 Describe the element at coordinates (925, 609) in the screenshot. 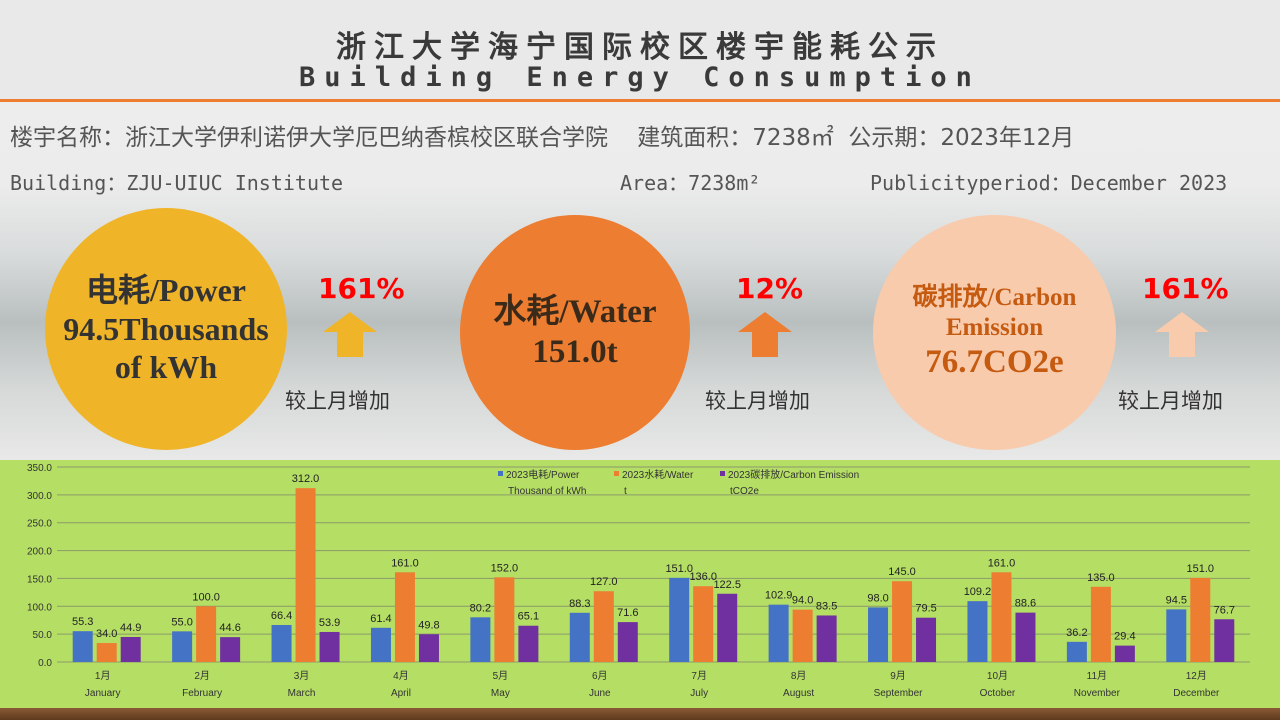

I see `data-label: 79.5` at that location.